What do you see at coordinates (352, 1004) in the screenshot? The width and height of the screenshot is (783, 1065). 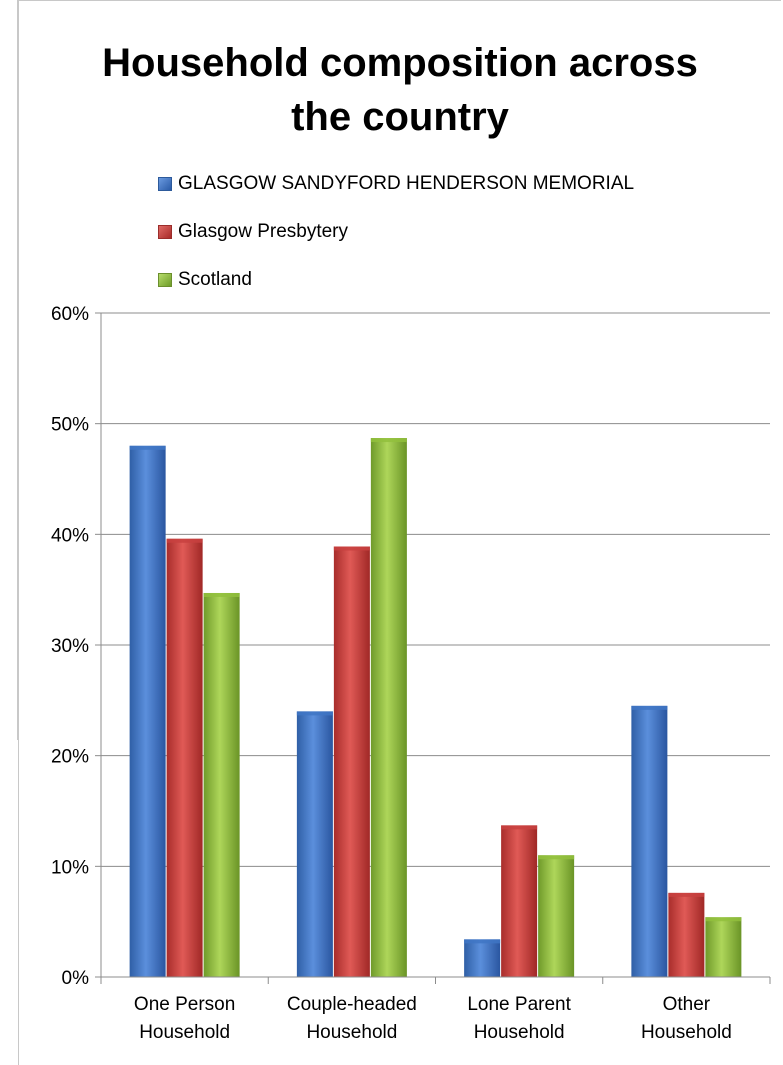 I see `x-tick-label: Couple-headed` at bounding box center [352, 1004].